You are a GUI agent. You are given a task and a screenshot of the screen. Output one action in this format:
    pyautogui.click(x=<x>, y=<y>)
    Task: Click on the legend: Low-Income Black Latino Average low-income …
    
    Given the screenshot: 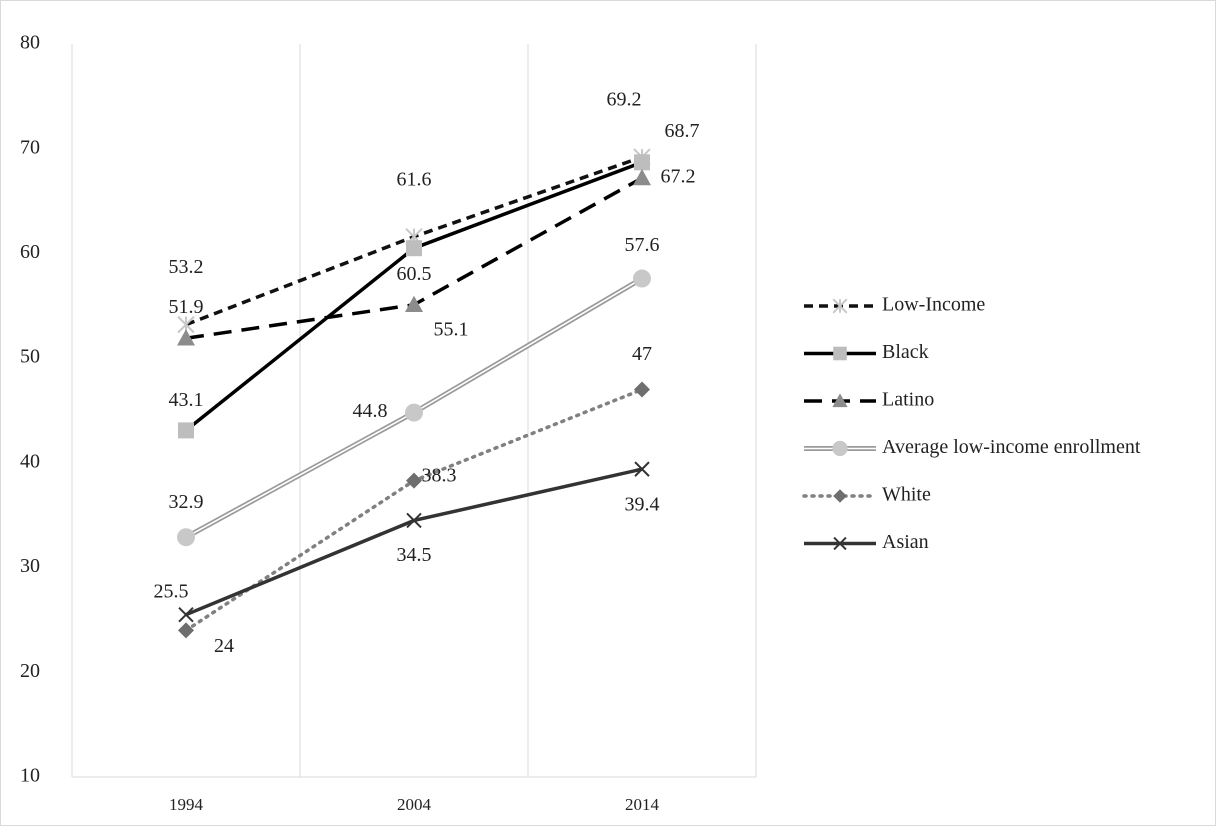 What is the action you would take?
    pyautogui.click(x=971, y=423)
    